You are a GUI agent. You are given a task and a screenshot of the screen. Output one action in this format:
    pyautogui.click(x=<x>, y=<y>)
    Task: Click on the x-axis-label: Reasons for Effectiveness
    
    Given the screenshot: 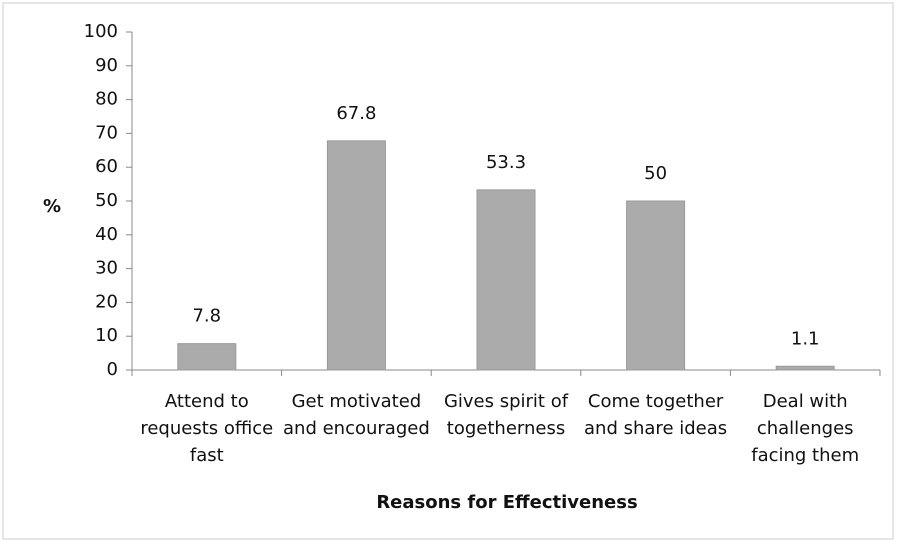 What is the action you would take?
    pyautogui.click(x=506, y=502)
    